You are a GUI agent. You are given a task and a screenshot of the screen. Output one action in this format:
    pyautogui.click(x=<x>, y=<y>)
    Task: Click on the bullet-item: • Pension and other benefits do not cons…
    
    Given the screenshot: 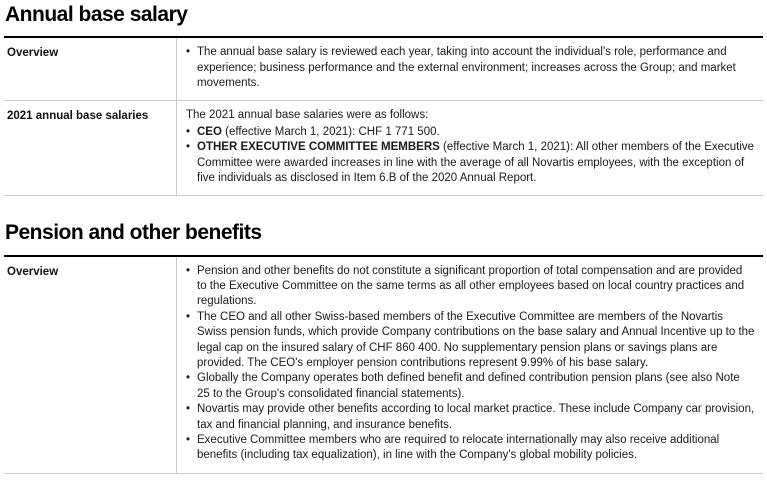 What is the action you would take?
    pyautogui.click(x=470, y=287)
    